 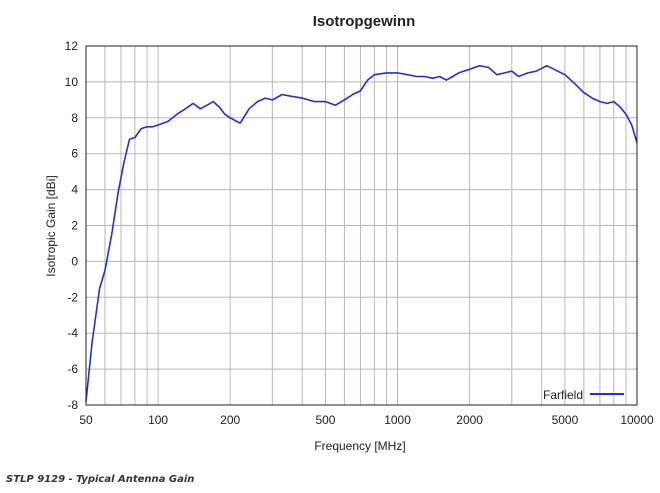 What do you see at coordinates (230, 420) in the screenshot?
I see `x-tick-label: 200` at bounding box center [230, 420].